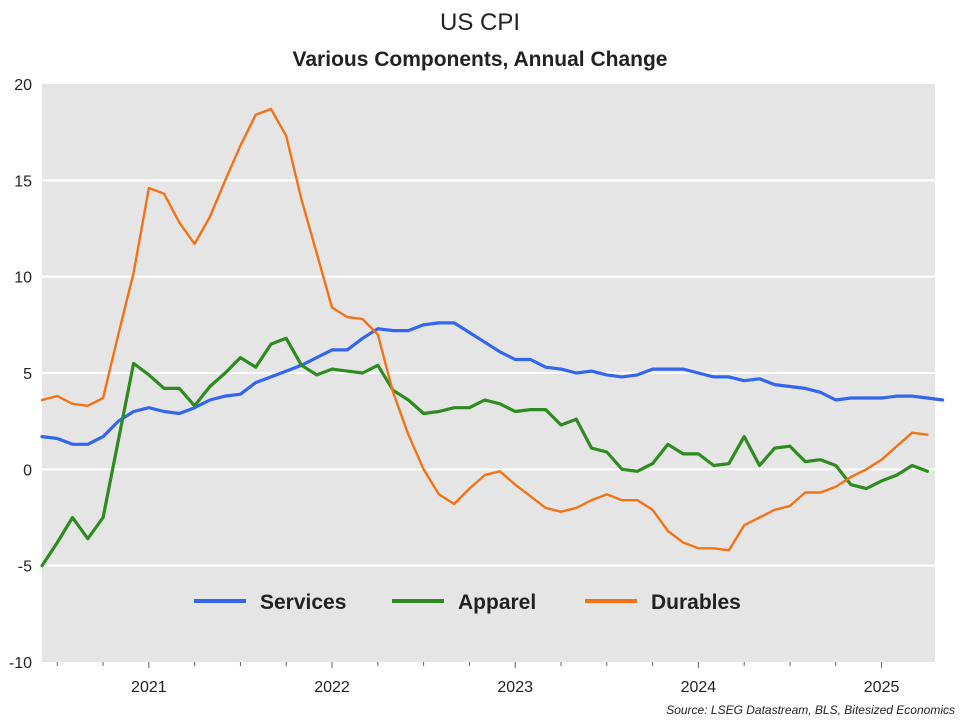 This screenshot has height=720, width=960. I want to click on legend: Services Apparel Durables, so click(467, 602).